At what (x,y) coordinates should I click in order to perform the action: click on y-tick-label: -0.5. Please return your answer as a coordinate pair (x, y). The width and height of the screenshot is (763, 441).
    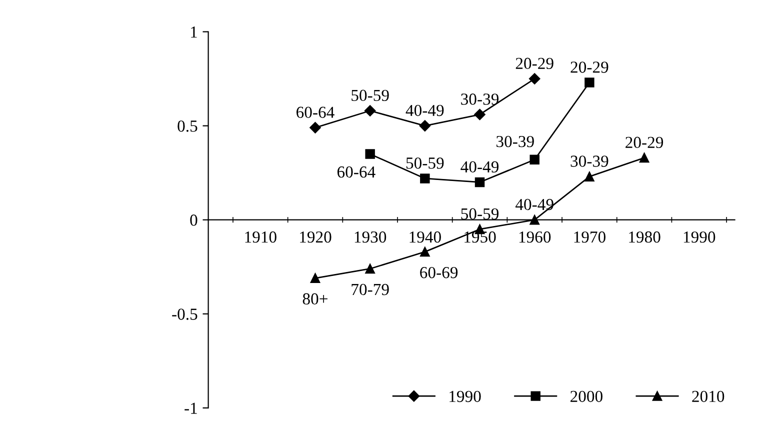
    Looking at the image, I should click on (185, 314).